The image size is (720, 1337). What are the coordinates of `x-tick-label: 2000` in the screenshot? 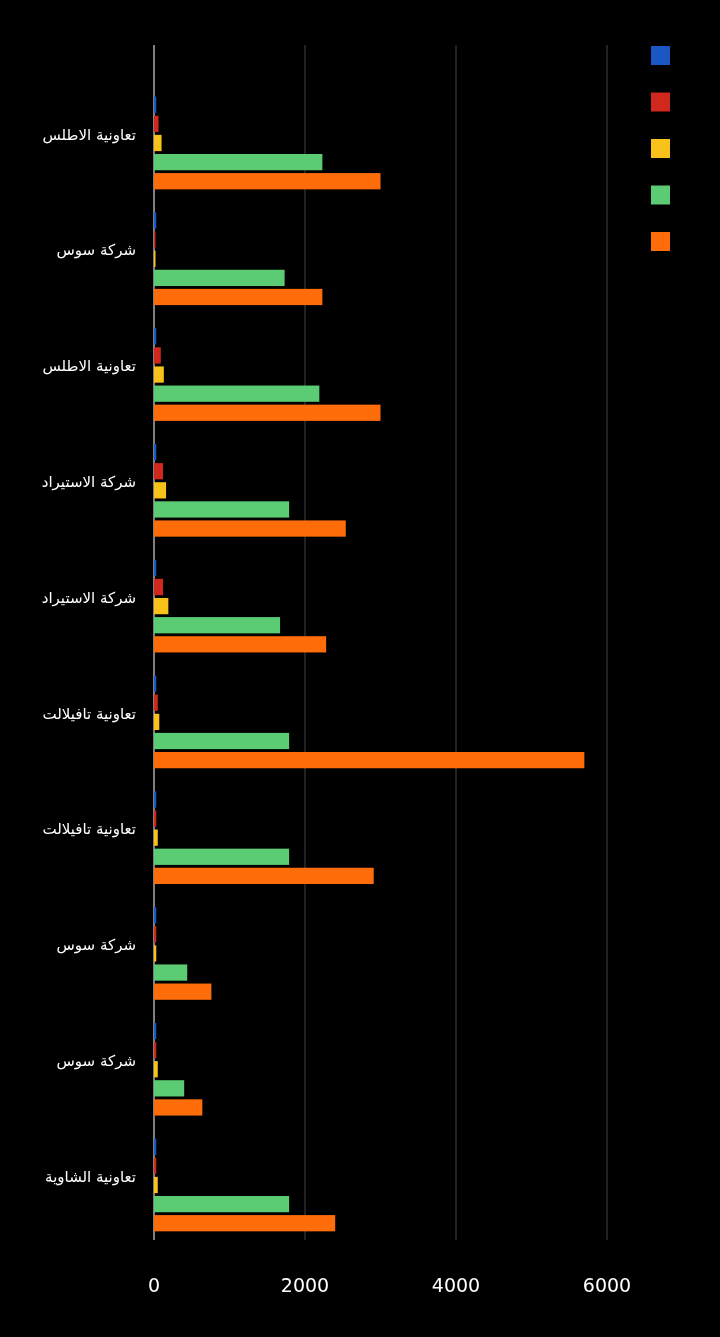 It's located at (305, 1285).